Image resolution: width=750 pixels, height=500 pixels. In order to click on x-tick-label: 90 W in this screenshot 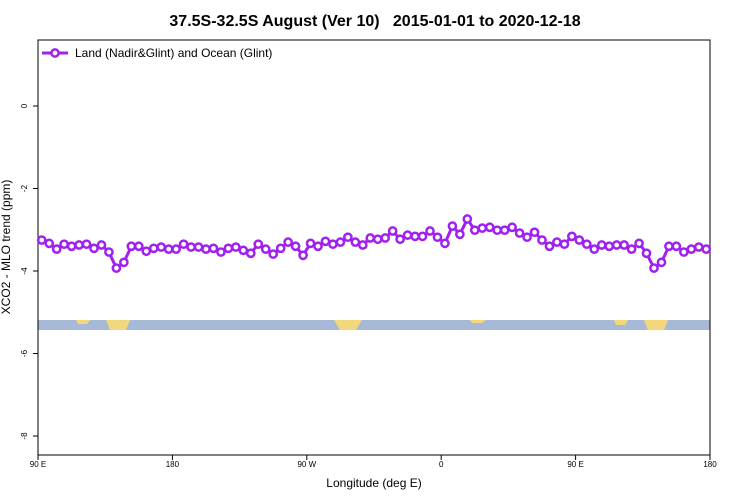, I will do `click(306, 464)`.